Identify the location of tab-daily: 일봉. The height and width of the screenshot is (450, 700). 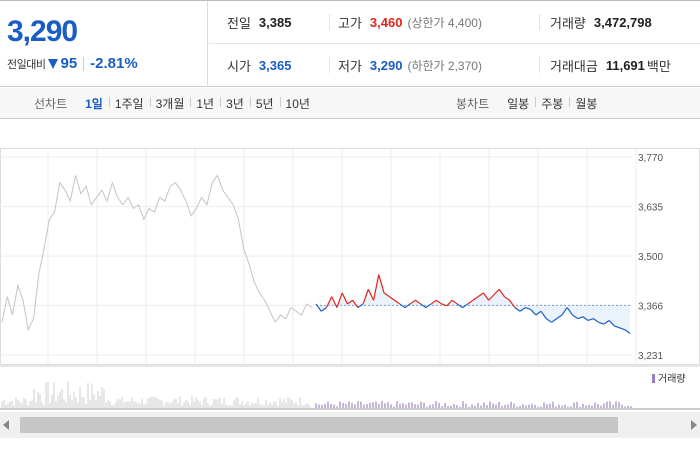
(518, 104).